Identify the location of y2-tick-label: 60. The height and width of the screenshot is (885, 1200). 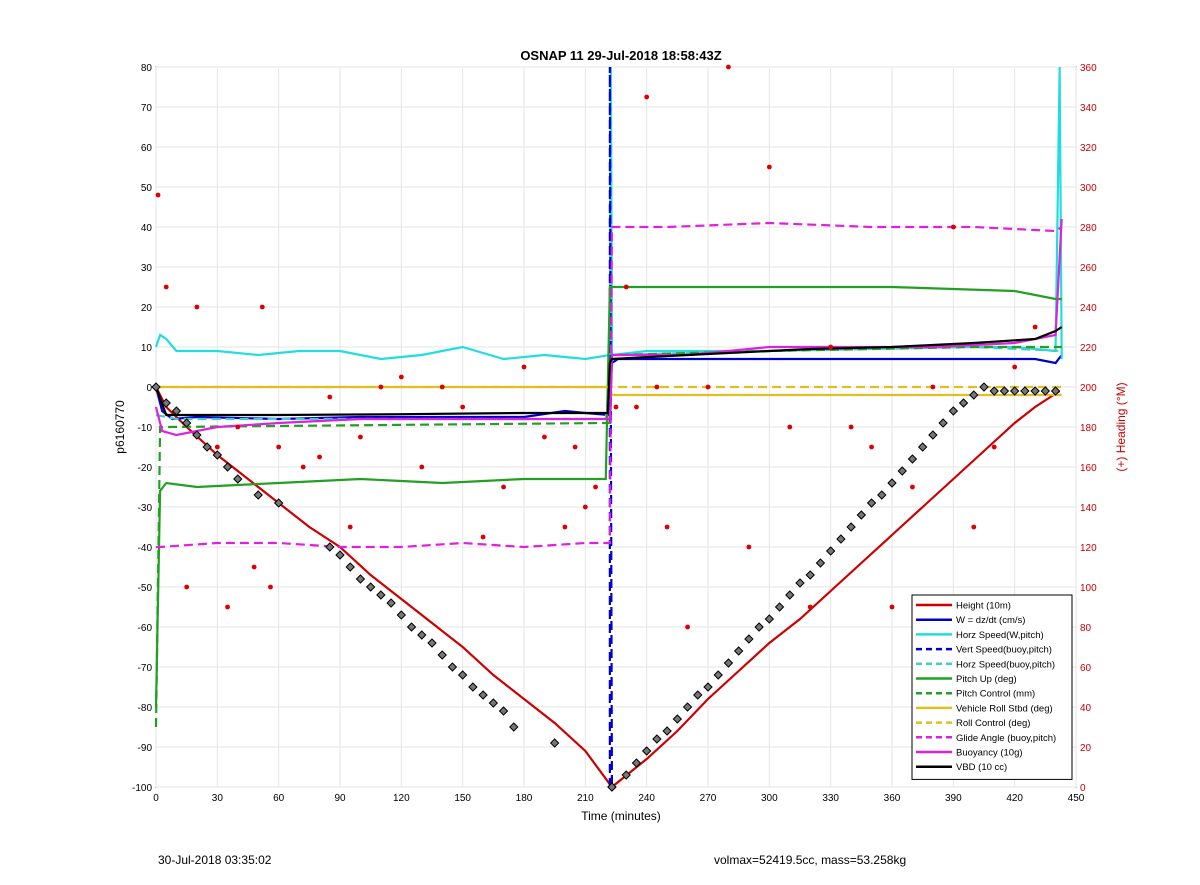
(1086, 668).